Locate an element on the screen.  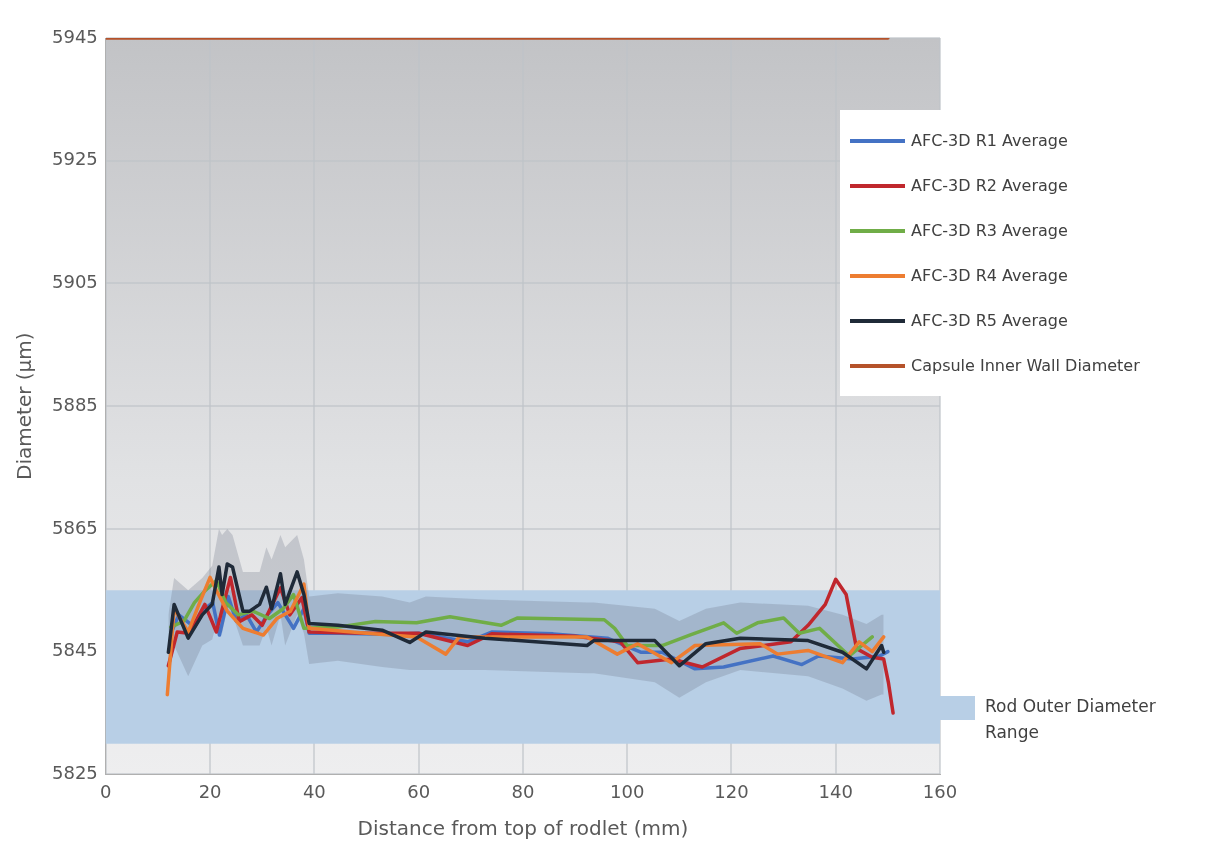
legend-label: Capsule Inner Wall Diameter is located at coordinates (1025, 365).